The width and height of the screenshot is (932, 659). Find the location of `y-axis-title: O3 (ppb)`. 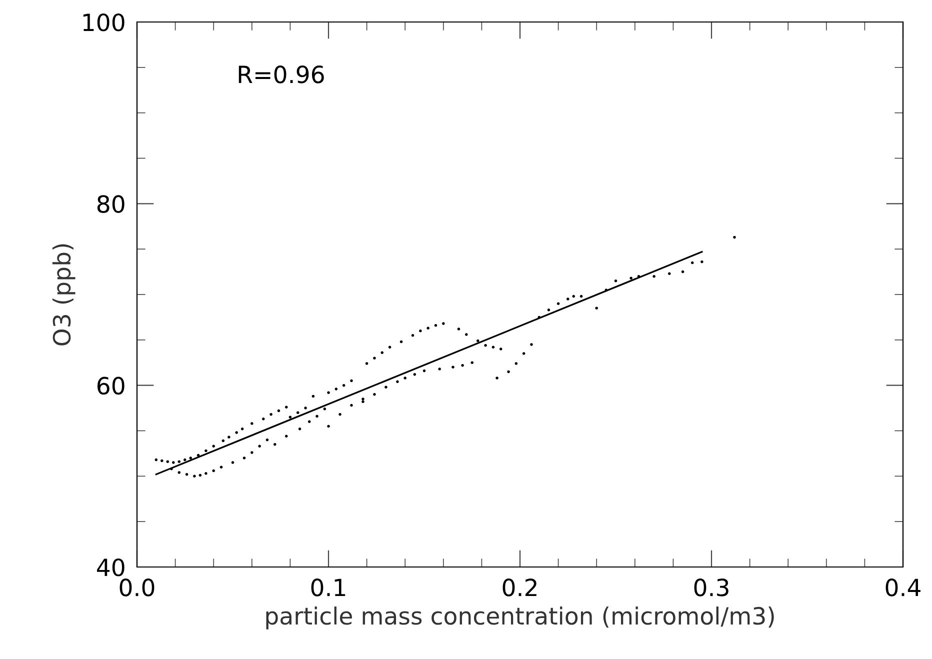

y-axis-title: O3 (ppb) is located at coordinates (64, 295).